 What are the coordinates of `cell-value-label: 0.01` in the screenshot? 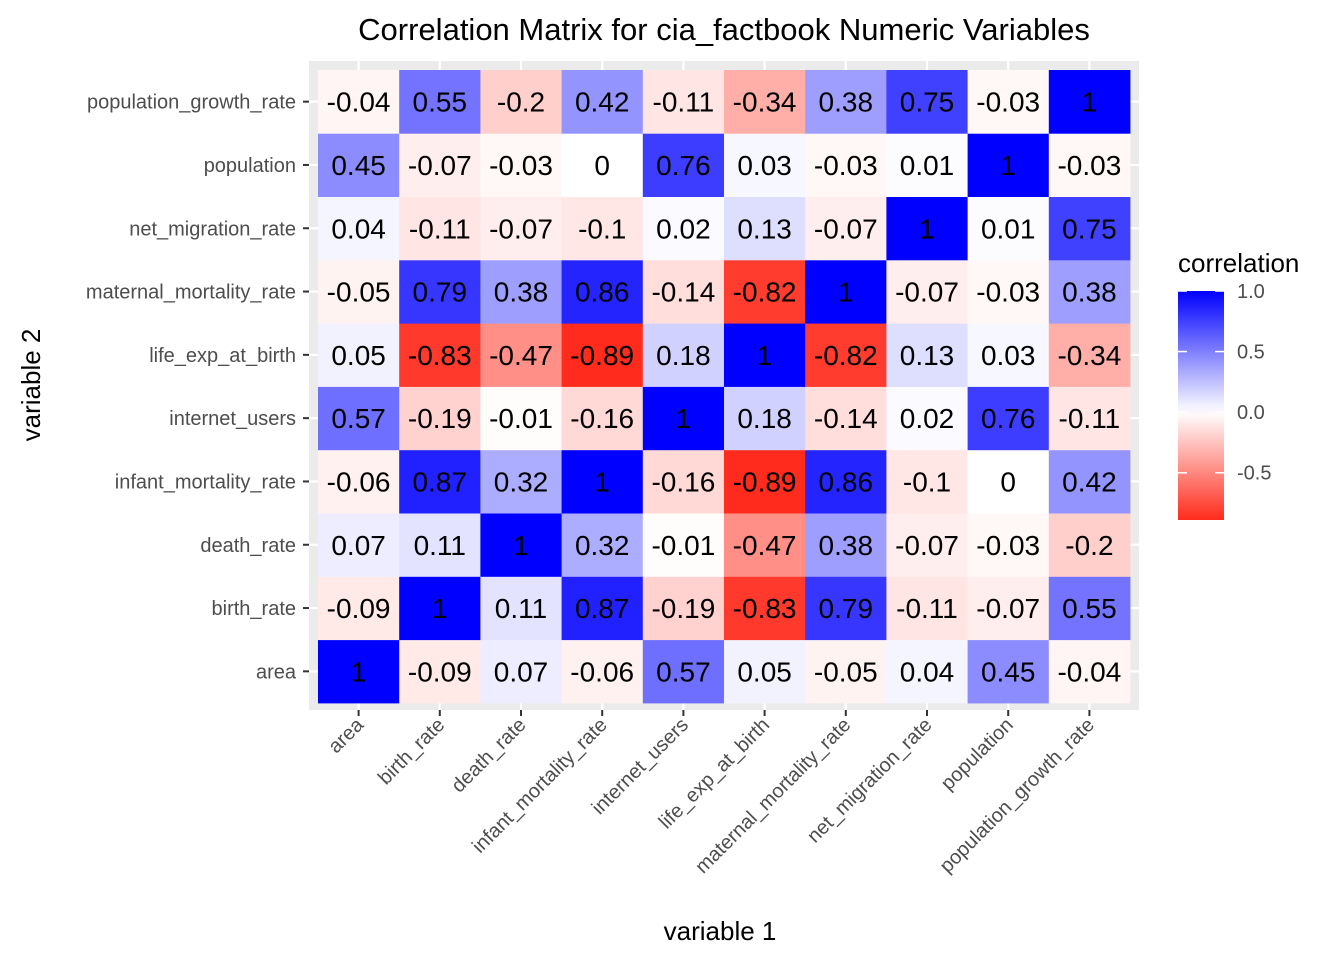 It's located at (927, 165).